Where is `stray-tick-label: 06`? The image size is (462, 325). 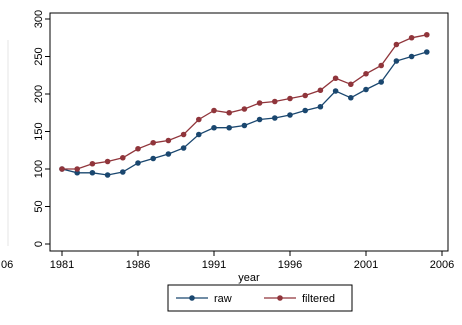
stray-tick-label: 06 is located at coordinates (7, 265).